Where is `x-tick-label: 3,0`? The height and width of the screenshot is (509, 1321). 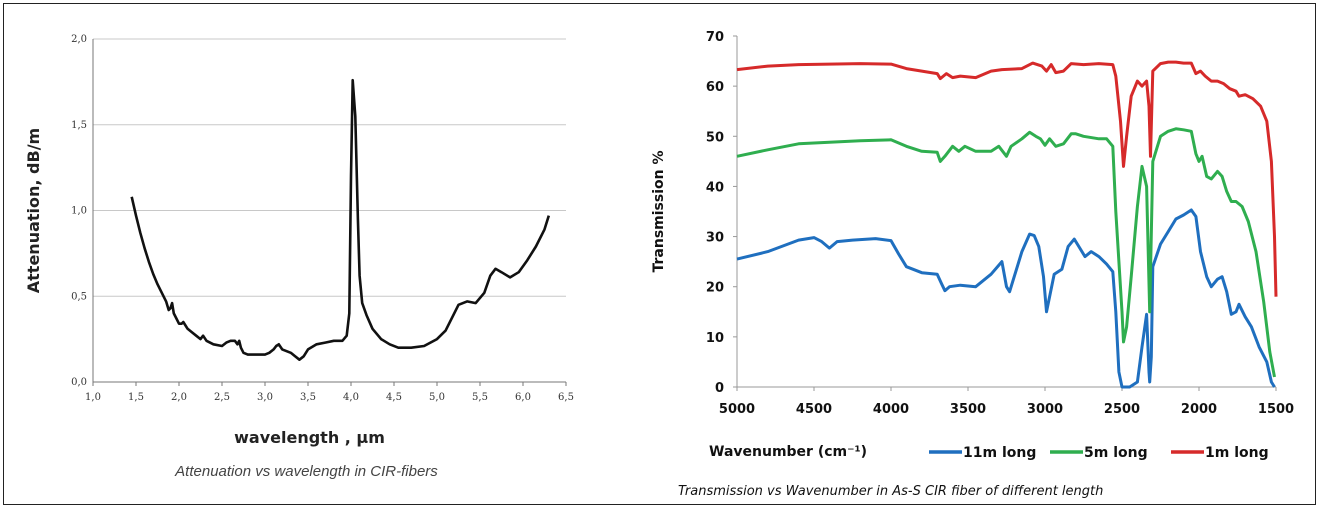
x-tick-label: 3,0 is located at coordinates (265, 397).